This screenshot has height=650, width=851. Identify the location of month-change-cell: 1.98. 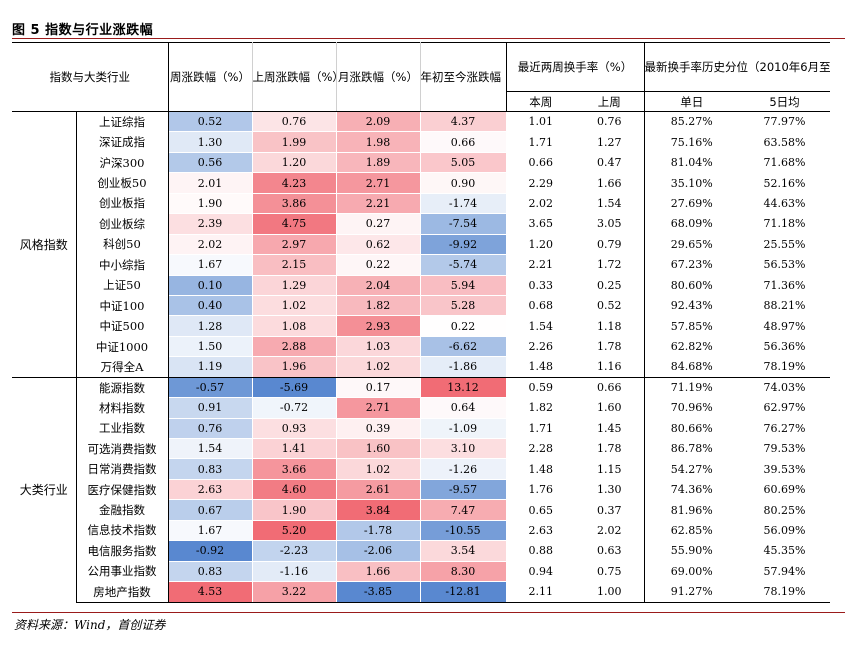
(378, 142).